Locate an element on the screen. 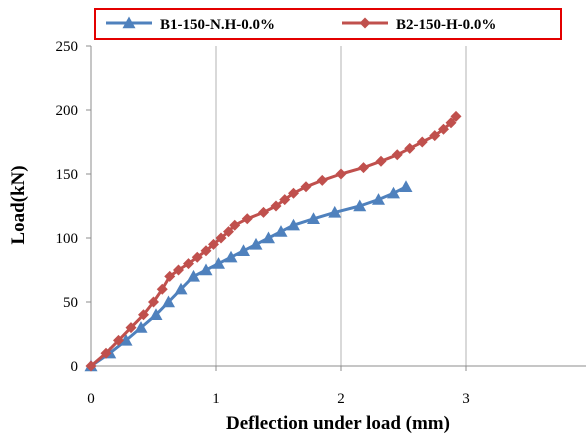 The image size is (586, 446). legend-label: B2-150-H-0.0% is located at coordinates (446, 25).